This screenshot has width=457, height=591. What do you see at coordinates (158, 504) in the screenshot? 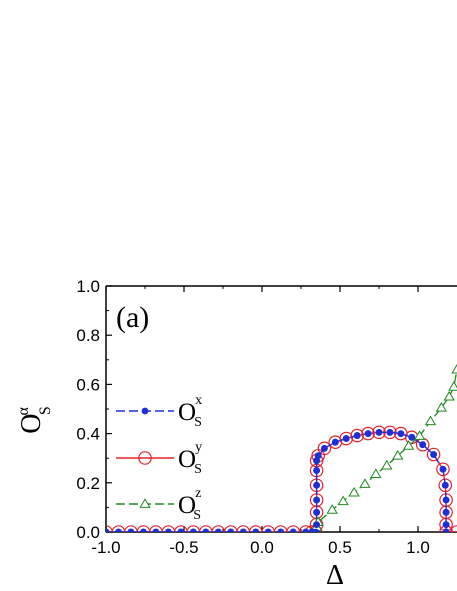
I see `legend-item: Oz S` at bounding box center [158, 504].